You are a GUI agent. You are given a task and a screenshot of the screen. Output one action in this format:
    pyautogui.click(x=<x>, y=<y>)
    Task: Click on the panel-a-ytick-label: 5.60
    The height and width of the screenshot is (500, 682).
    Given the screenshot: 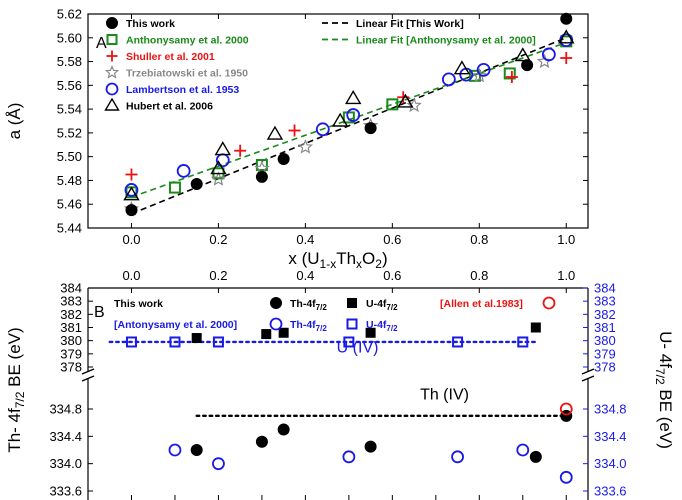 What is the action you would take?
    pyautogui.click(x=69, y=37)
    